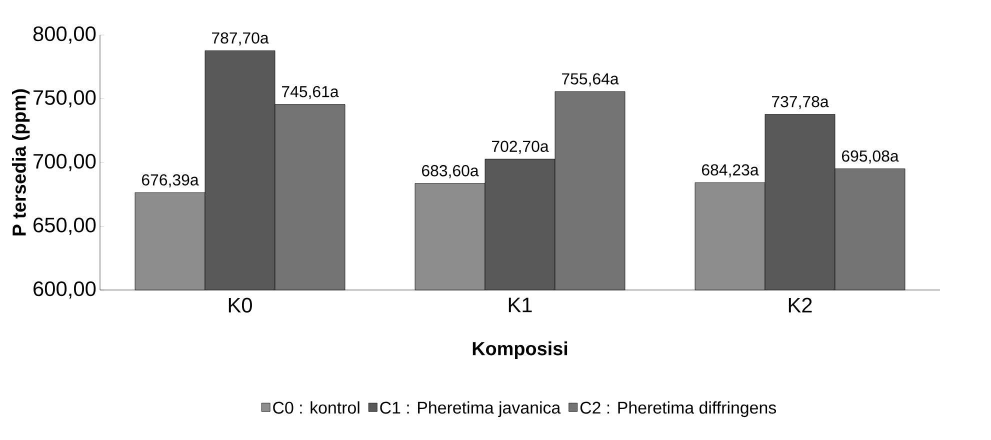  Describe the element at coordinates (310, 93) in the screenshot. I see `data-label: 745,61a` at that location.